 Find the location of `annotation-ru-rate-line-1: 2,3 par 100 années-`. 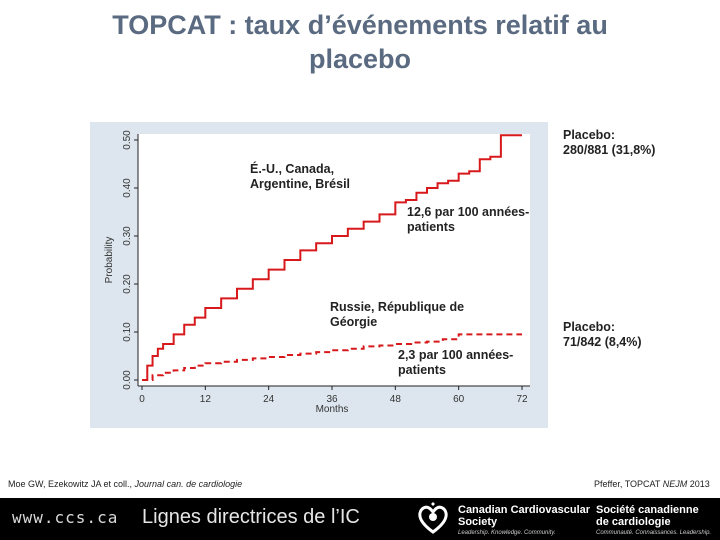

annotation-ru-rate-line-1: 2,3 par 100 années- is located at coordinates (456, 355).